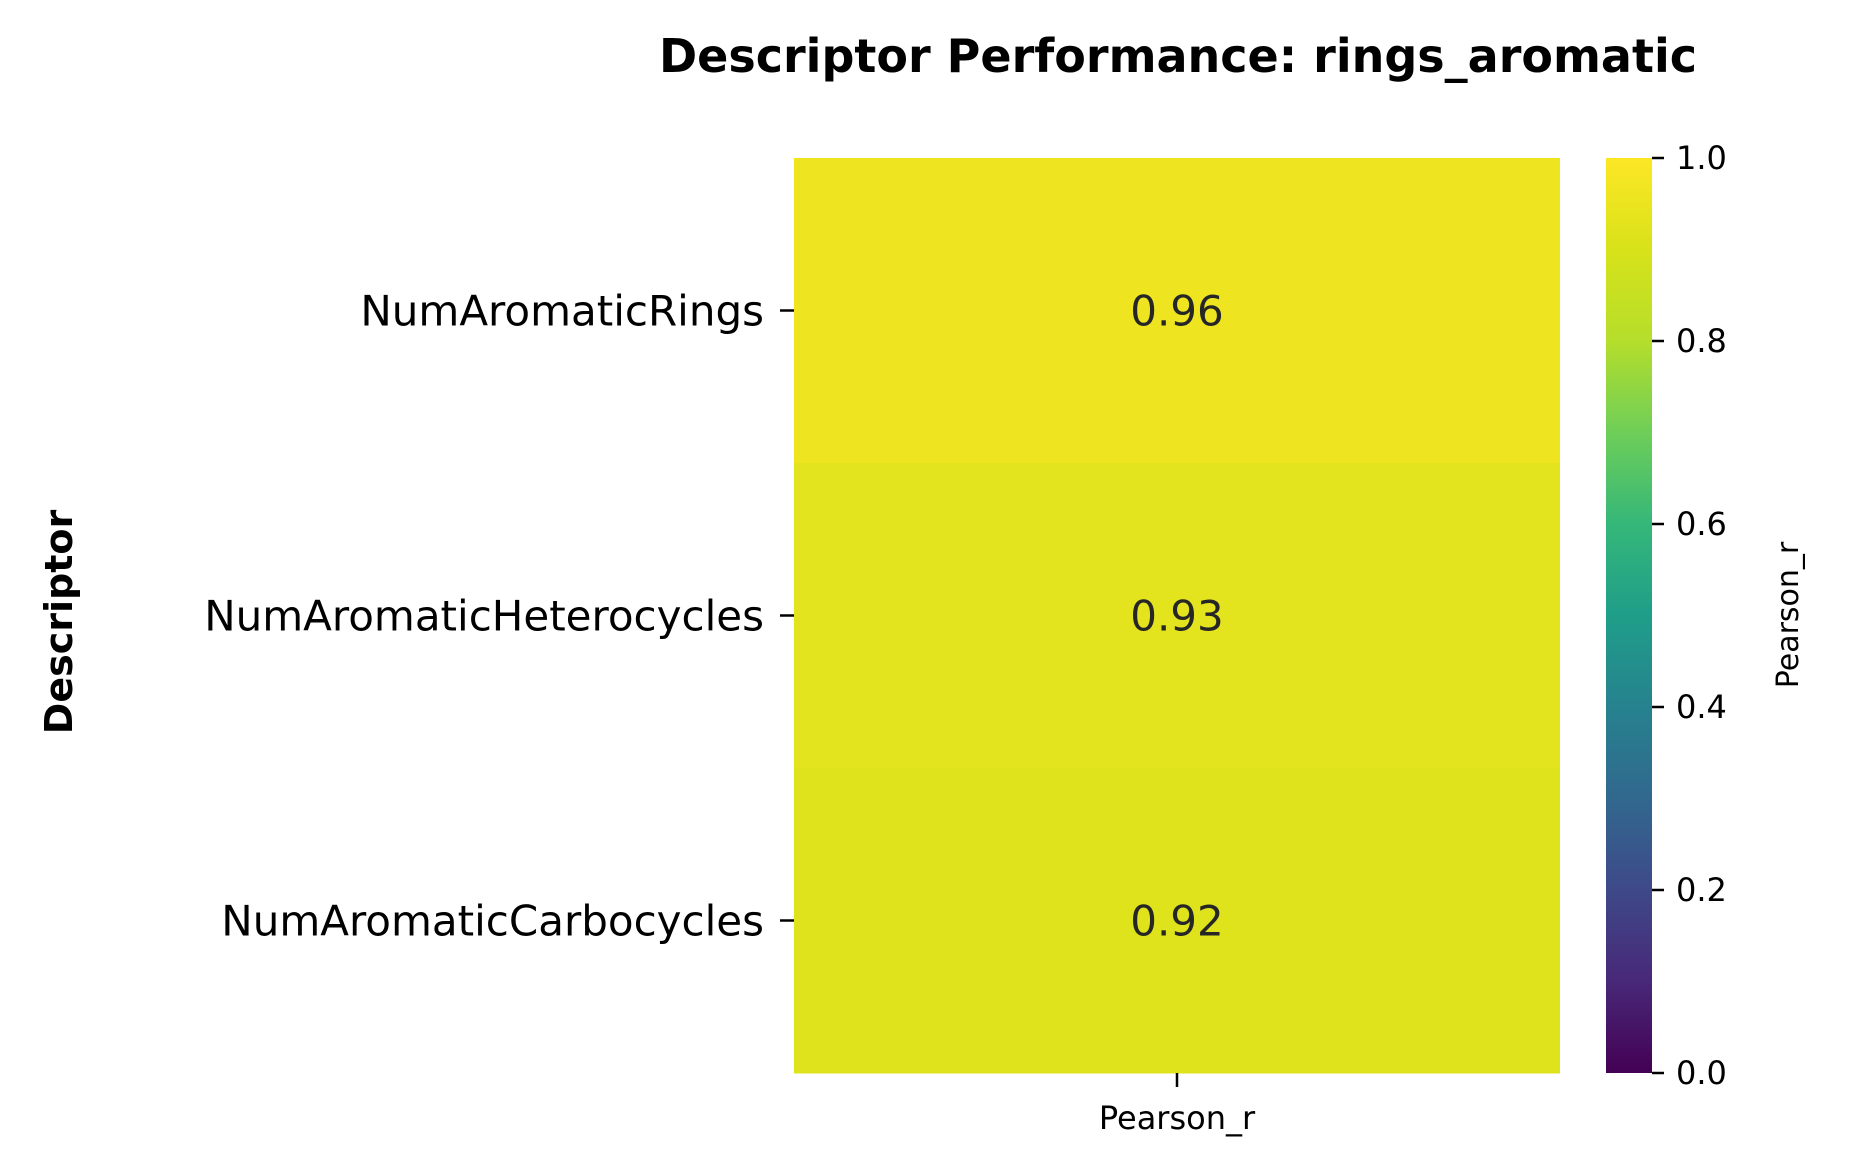 The image size is (1859, 1172). I want to click on colorbar-tick-label: 0.8, so click(1701, 341).